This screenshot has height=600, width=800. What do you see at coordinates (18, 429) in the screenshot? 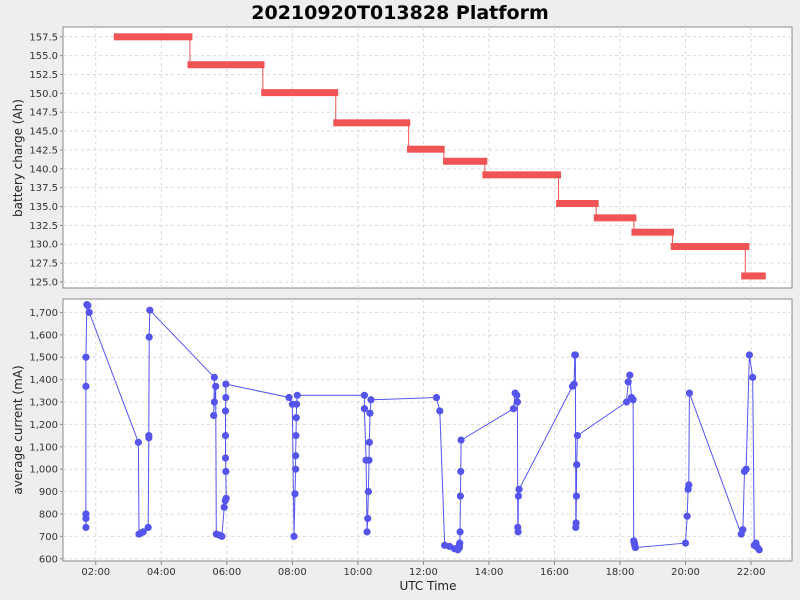
I see `average-current-y-label: average current (mA)` at bounding box center [18, 429].